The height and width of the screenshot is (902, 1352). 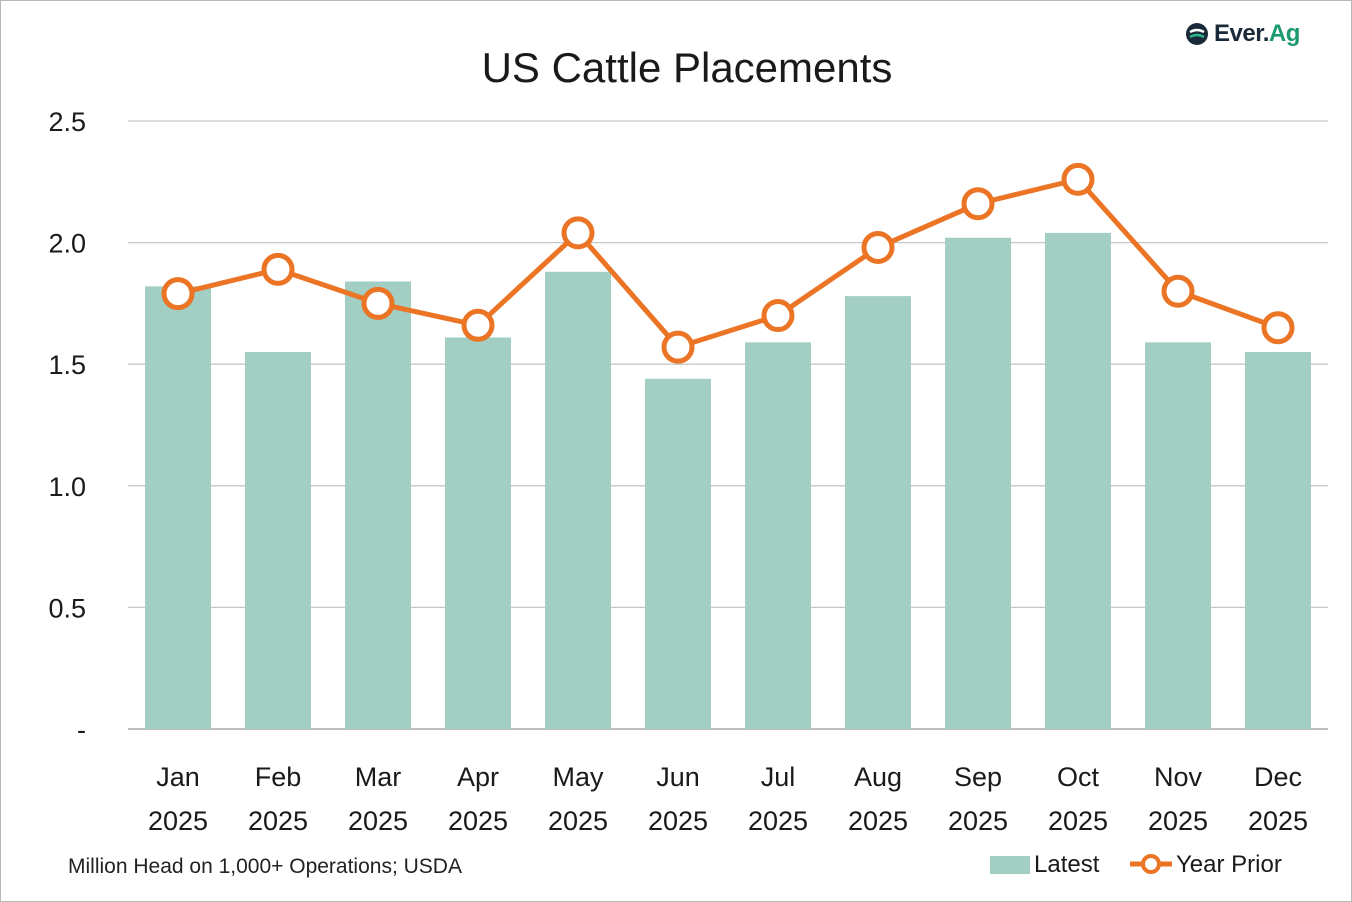 What do you see at coordinates (1136, 864) in the screenshot?
I see `legend: Latest Year Prior` at bounding box center [1136, 864].